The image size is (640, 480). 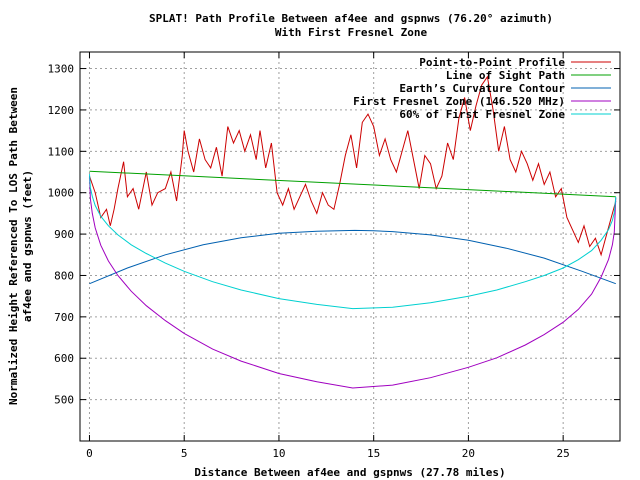 I want to click on legend-label-3: Earth’s Curvature Contour, so click(x=482, y=88).